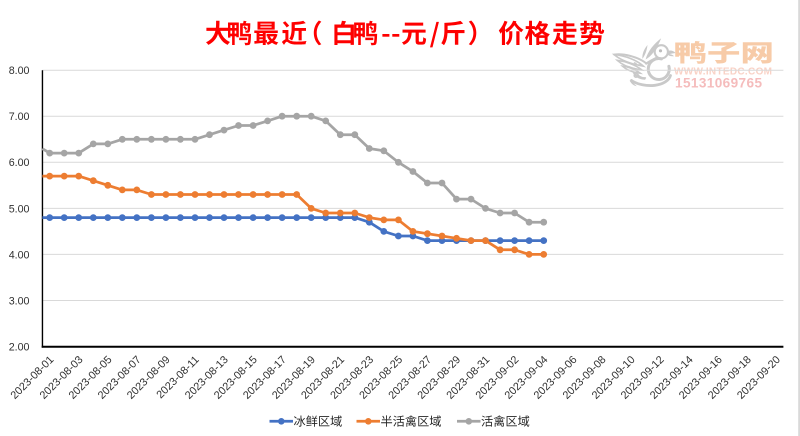 The image size is (800, 436). I want to click on svg-text: 6.00, so click(19, 163).